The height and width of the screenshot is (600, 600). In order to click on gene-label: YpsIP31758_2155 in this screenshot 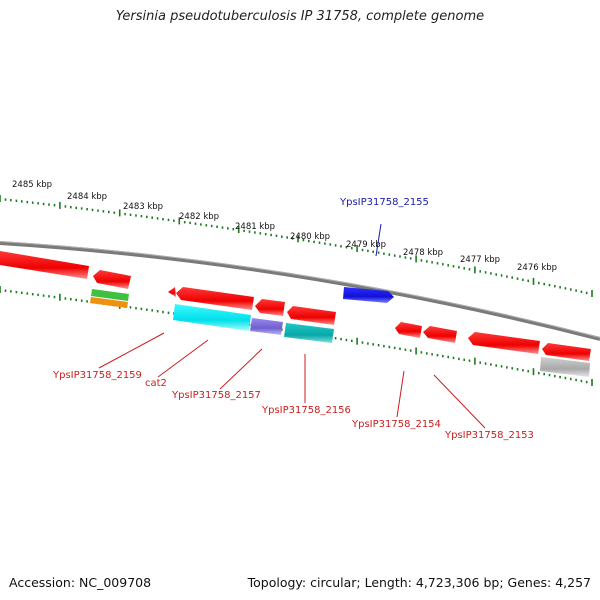, I will do `click(384, 202)`.